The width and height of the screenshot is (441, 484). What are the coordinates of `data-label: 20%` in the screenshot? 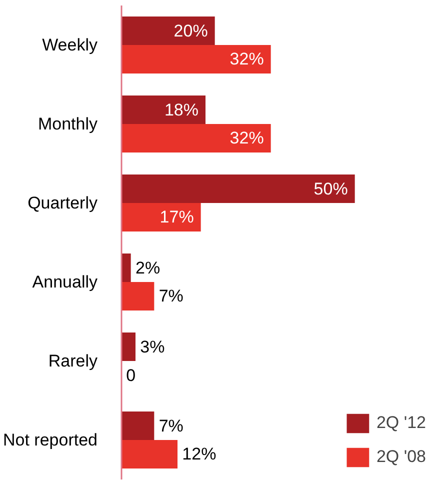 It's located at (191, 30).